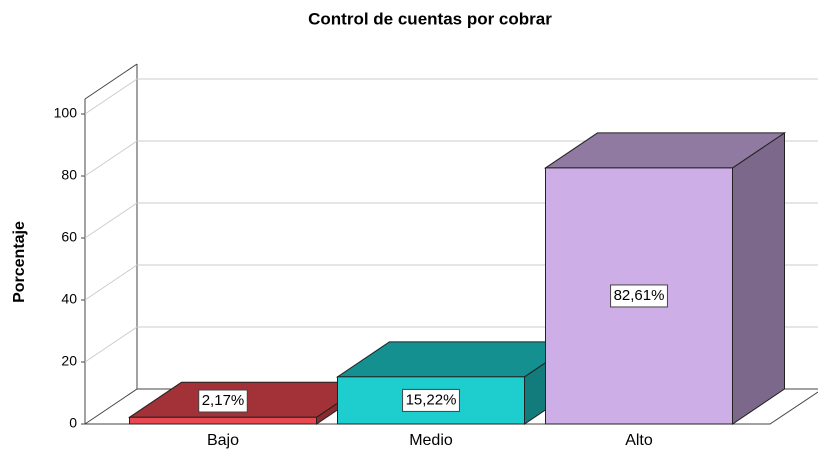 Image resolution: width=818 pixels, height=454 pixels. What do you see at coordinates (431, 440) in the screenshot?
I see `x-tick-label: Medio` at bounding box center [431, 440].